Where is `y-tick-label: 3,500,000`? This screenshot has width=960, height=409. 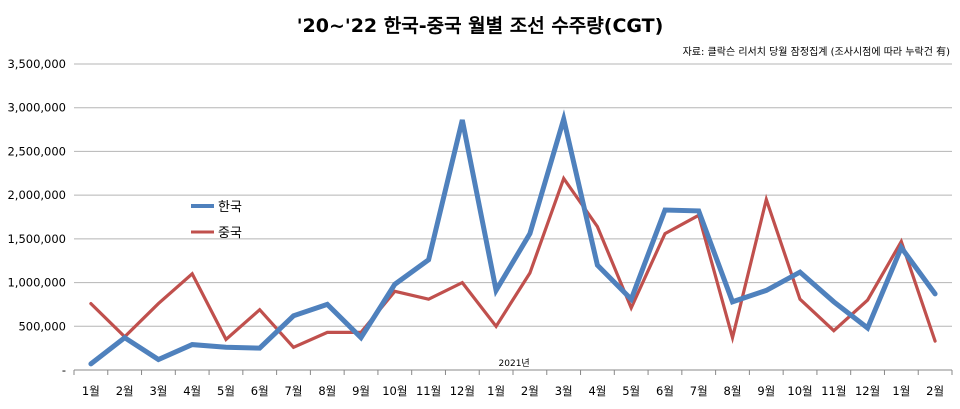
y-tick-label: 3,500,000 is located at coordinates (36, 64).